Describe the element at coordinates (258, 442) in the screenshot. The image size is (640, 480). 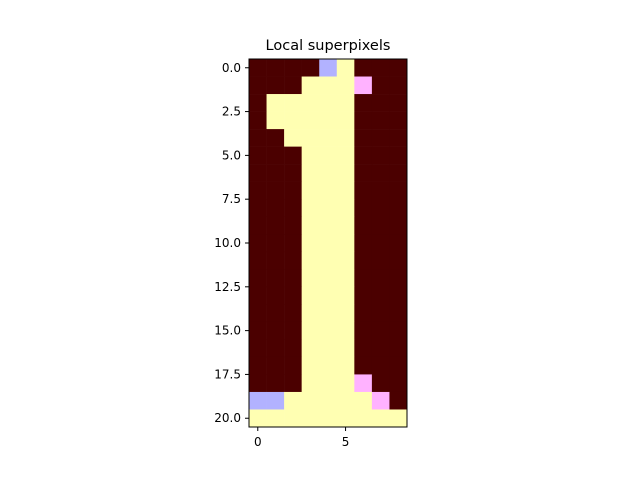
I see `x-tick-label: 0` at that location.